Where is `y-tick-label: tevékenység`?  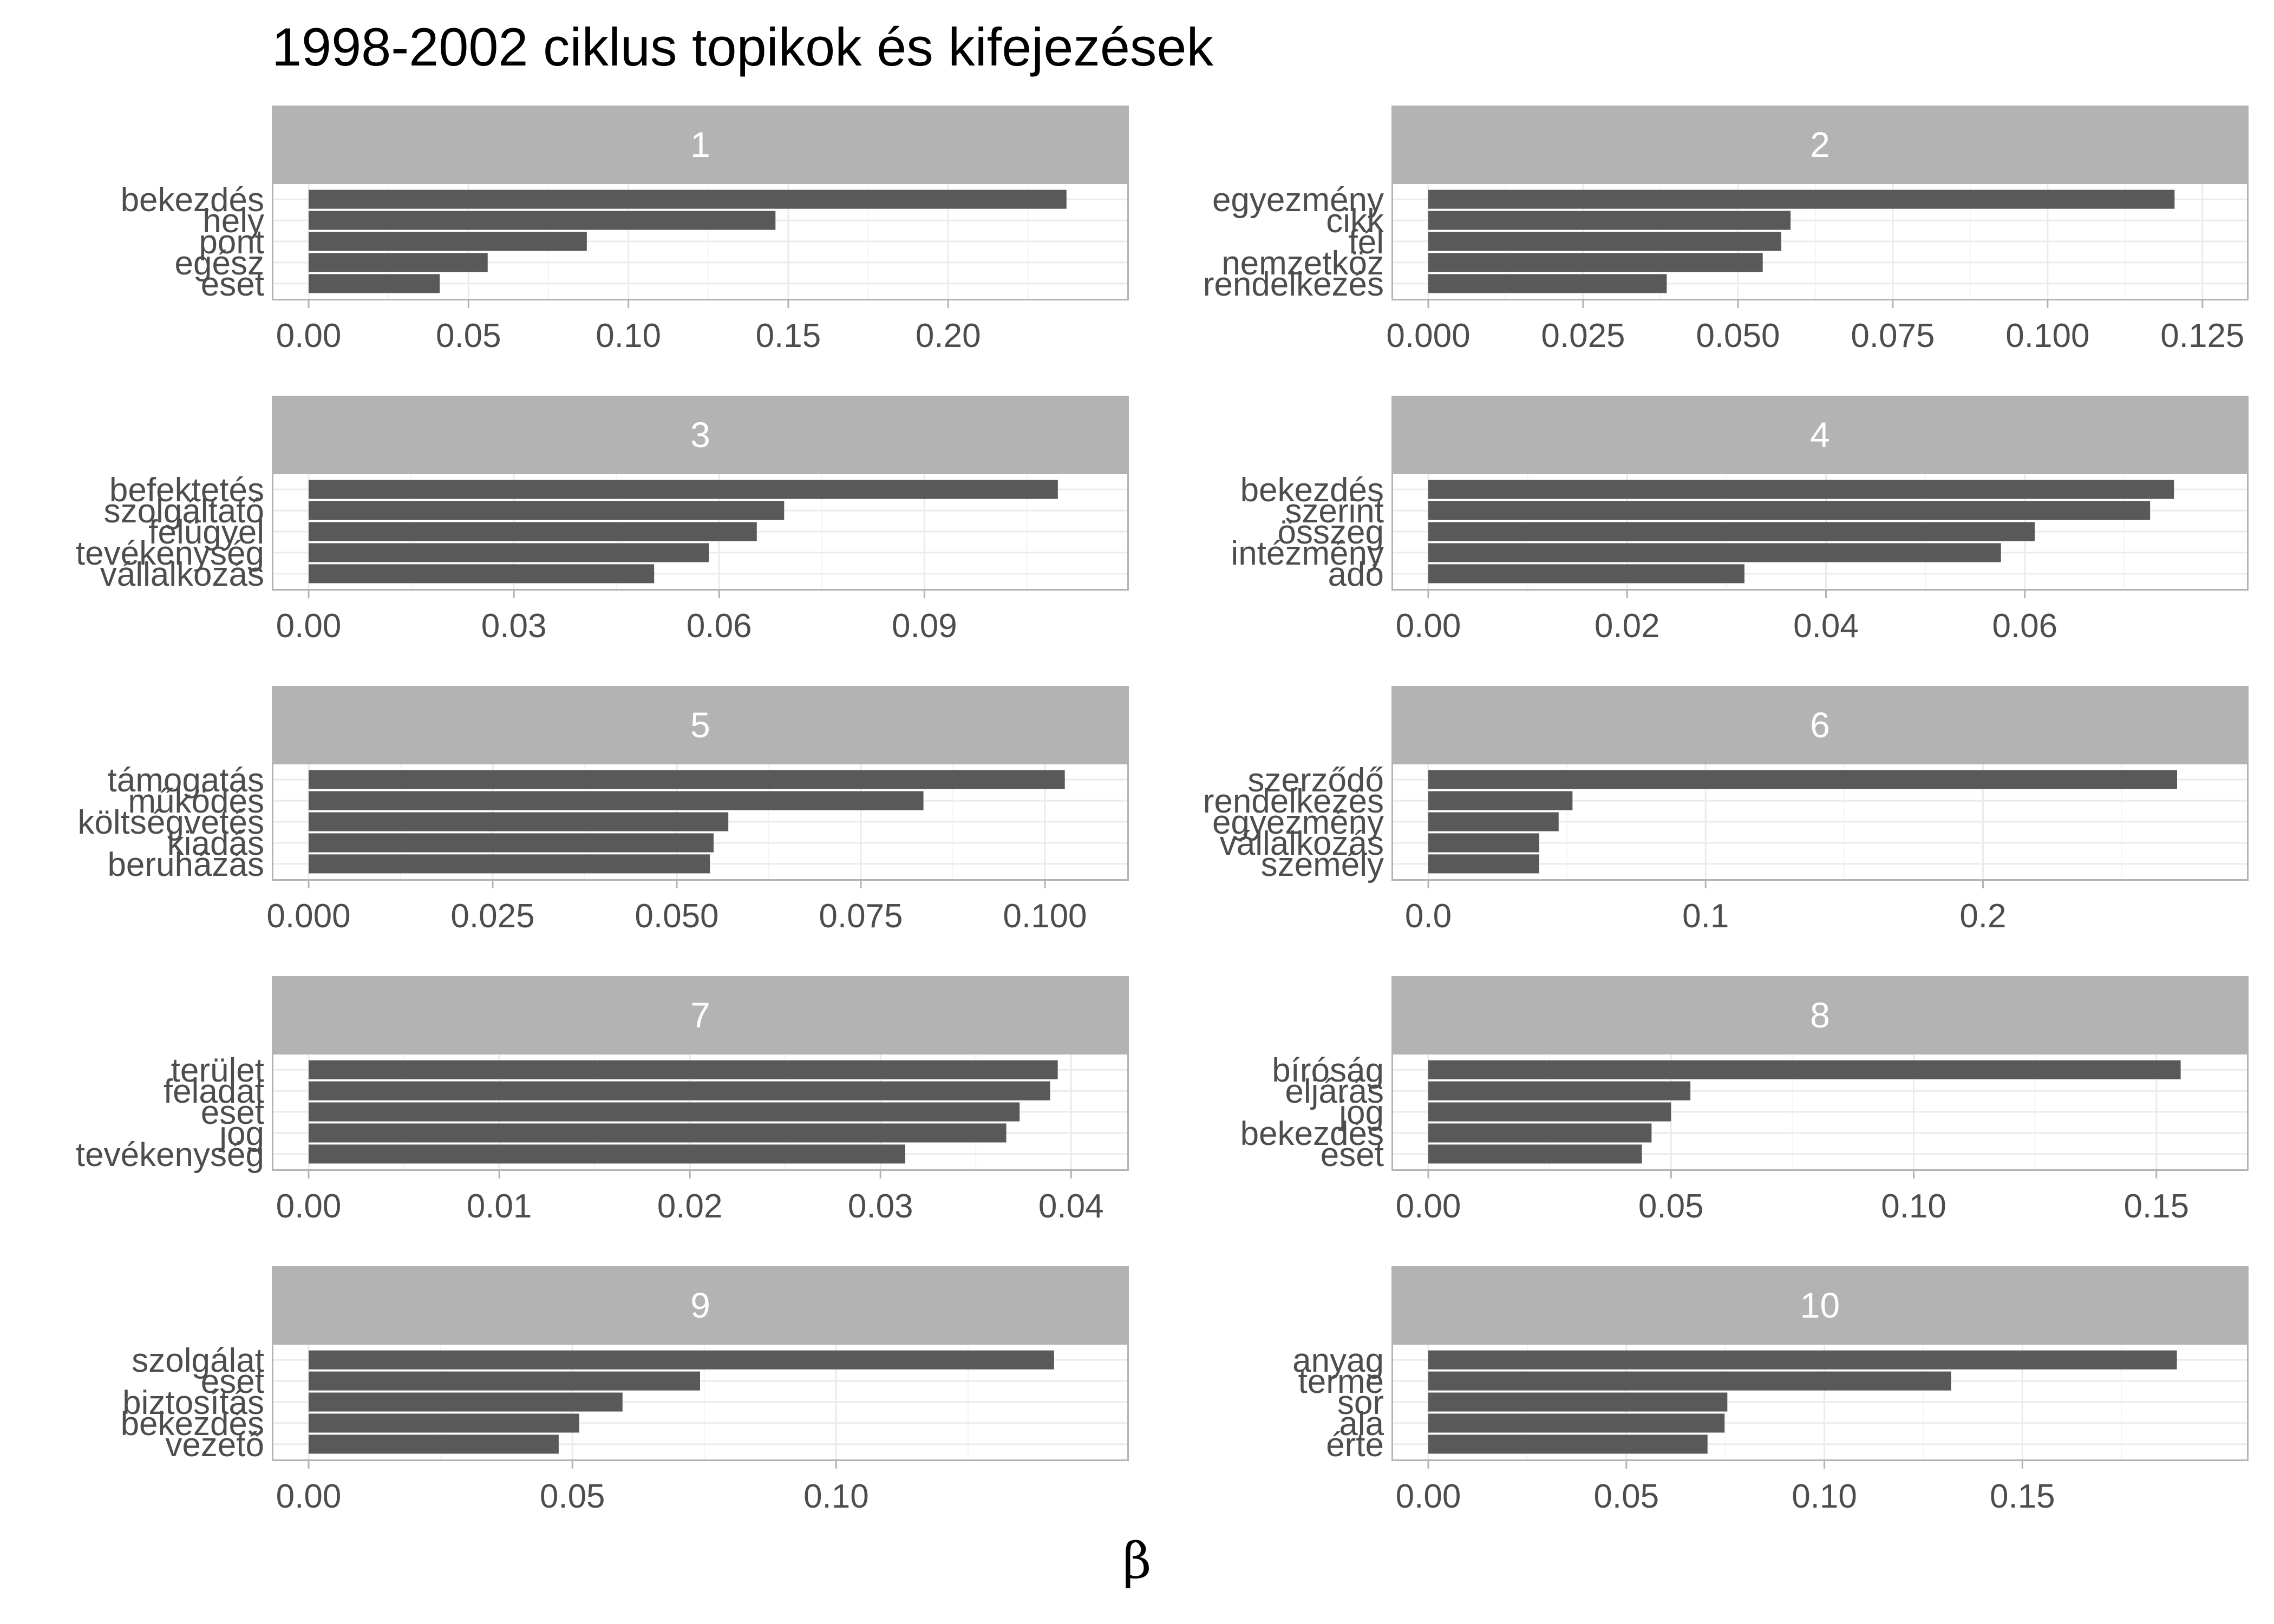 y-tick-label: tevékenység is located at coordinates (170, 553).